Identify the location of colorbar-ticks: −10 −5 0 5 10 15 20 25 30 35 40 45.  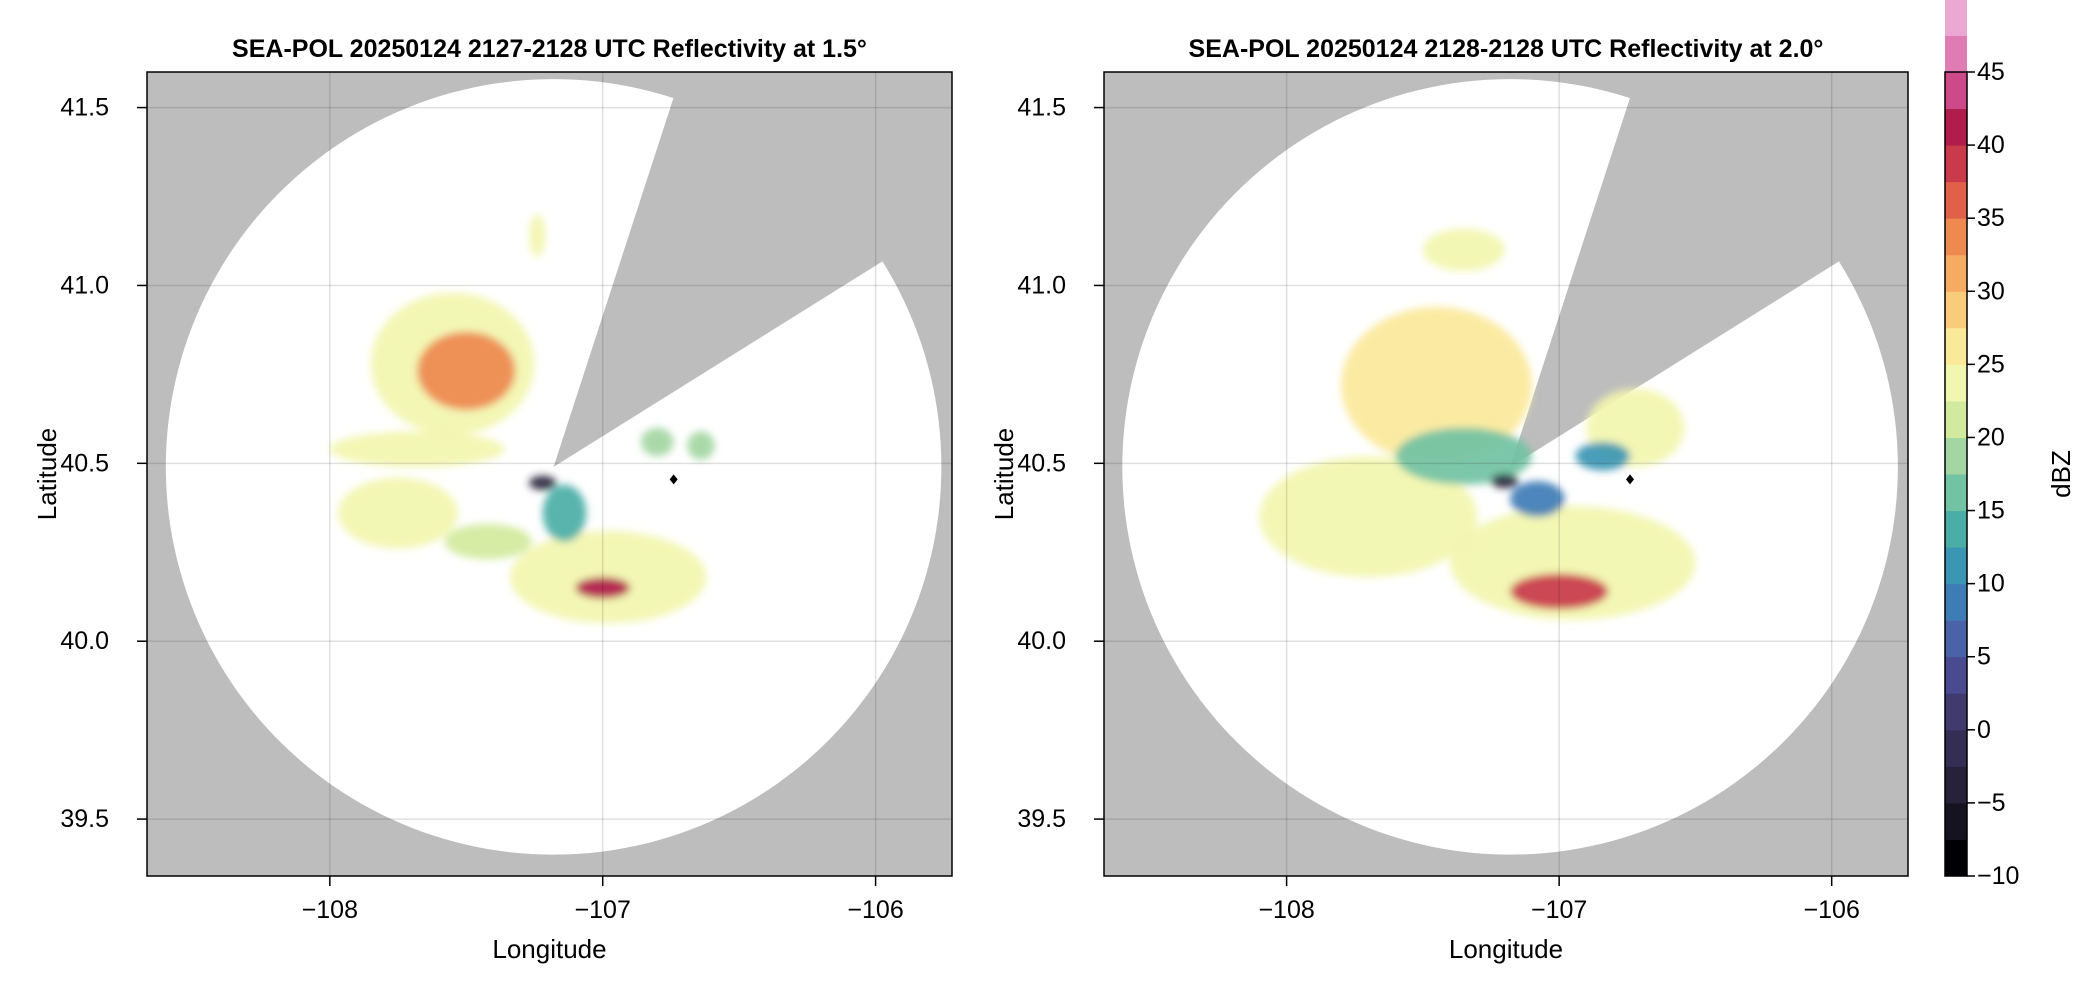
(1993, 474).